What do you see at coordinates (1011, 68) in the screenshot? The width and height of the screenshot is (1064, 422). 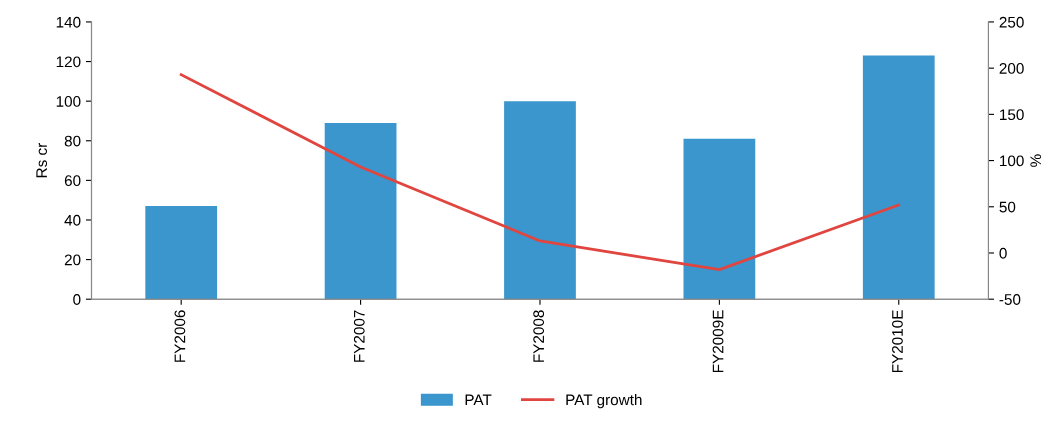 I see `y2-tick-label: 200` at bounding box center [1011, 68].